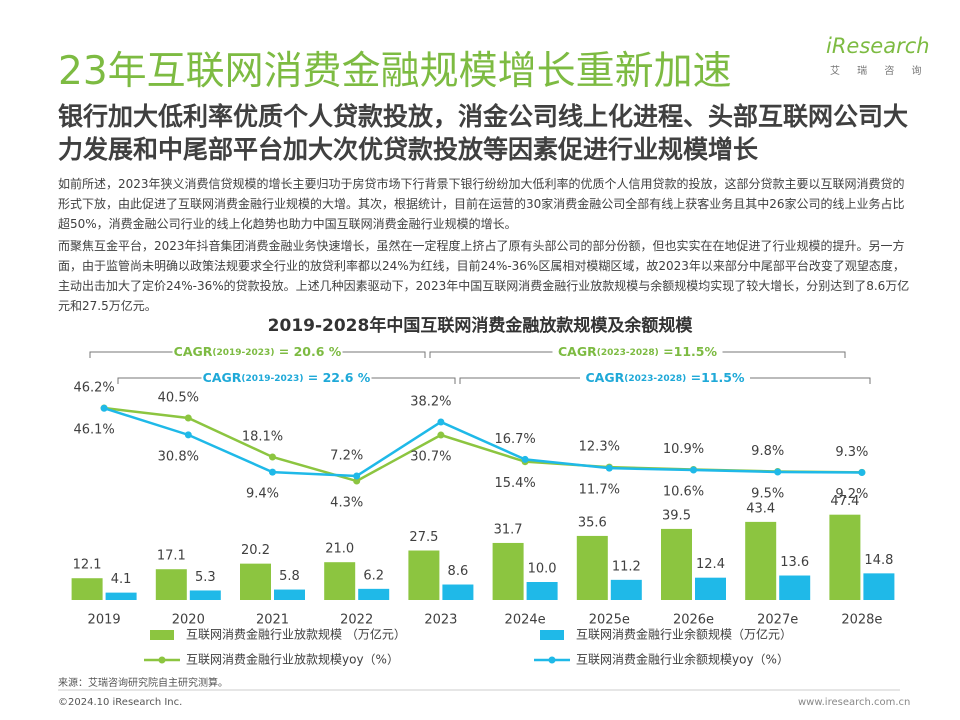 Image resolution: width=960 pixels, height=720 pixels. I want to click on cagr-part: = 22.6 %, so click(336, 377).